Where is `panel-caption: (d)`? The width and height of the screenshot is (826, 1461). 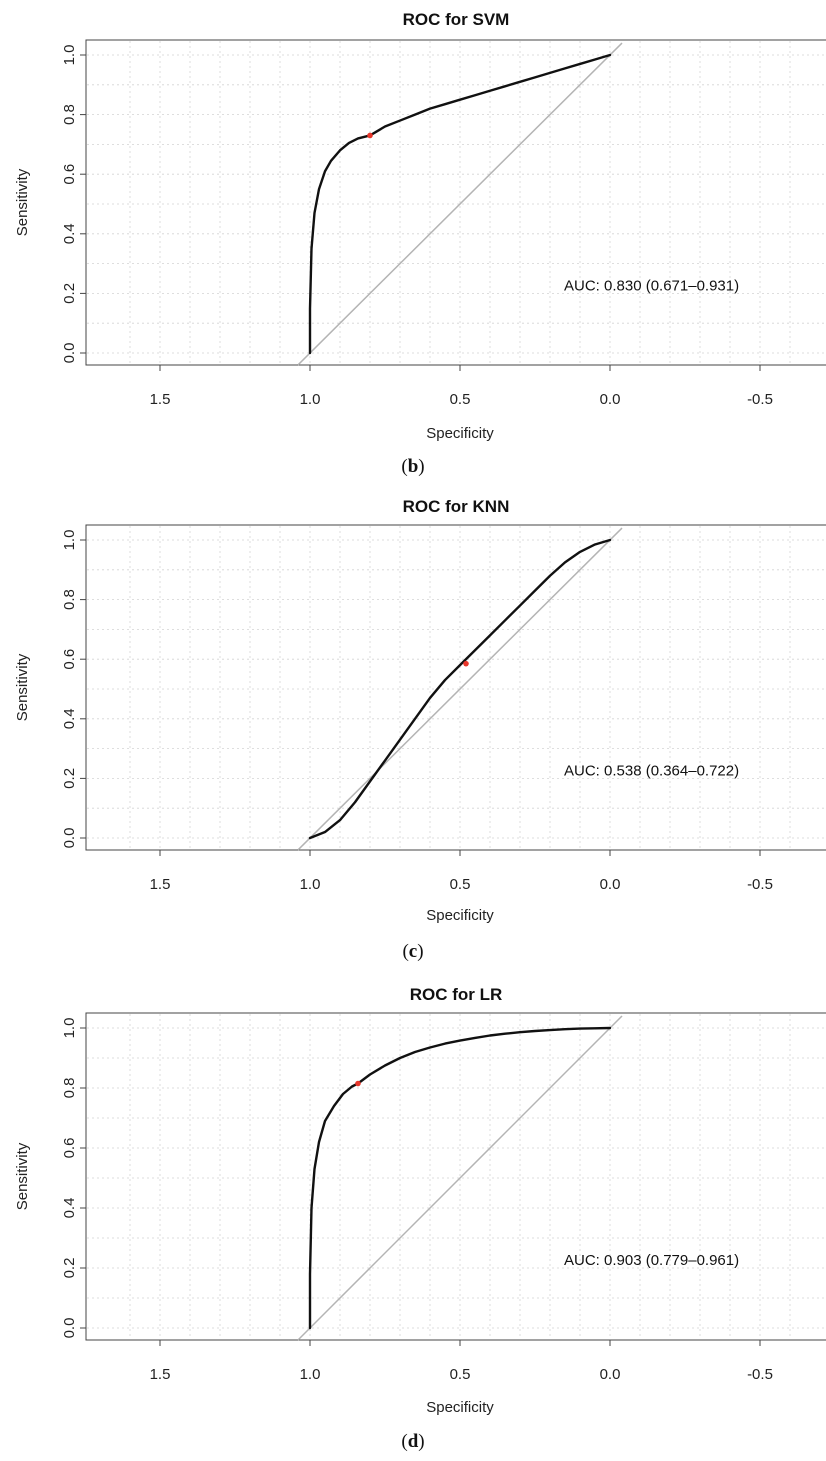
panel-caption: (d) is located at coordinates (412, 1441).